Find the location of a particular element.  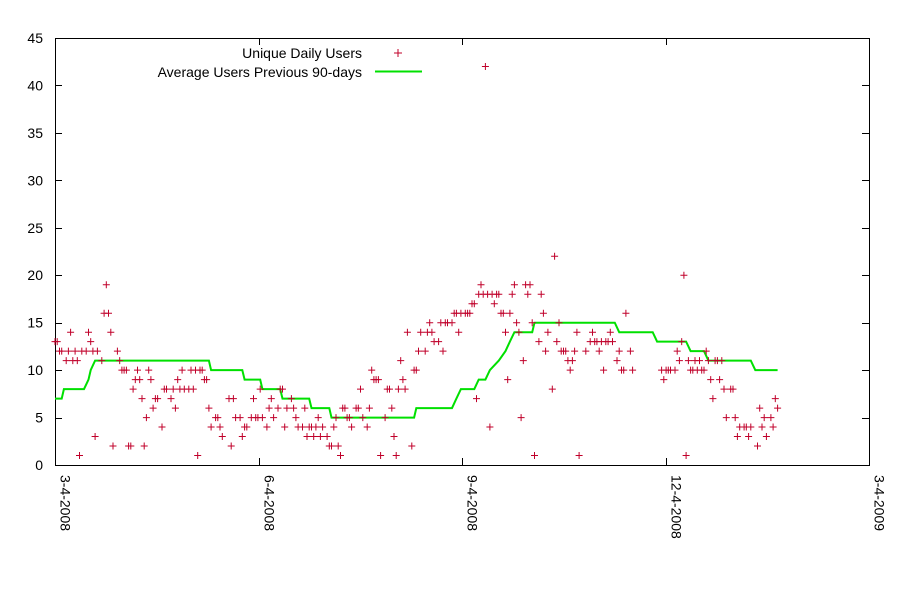

y-tick-label: 0 is located at coordinates (39, 465).